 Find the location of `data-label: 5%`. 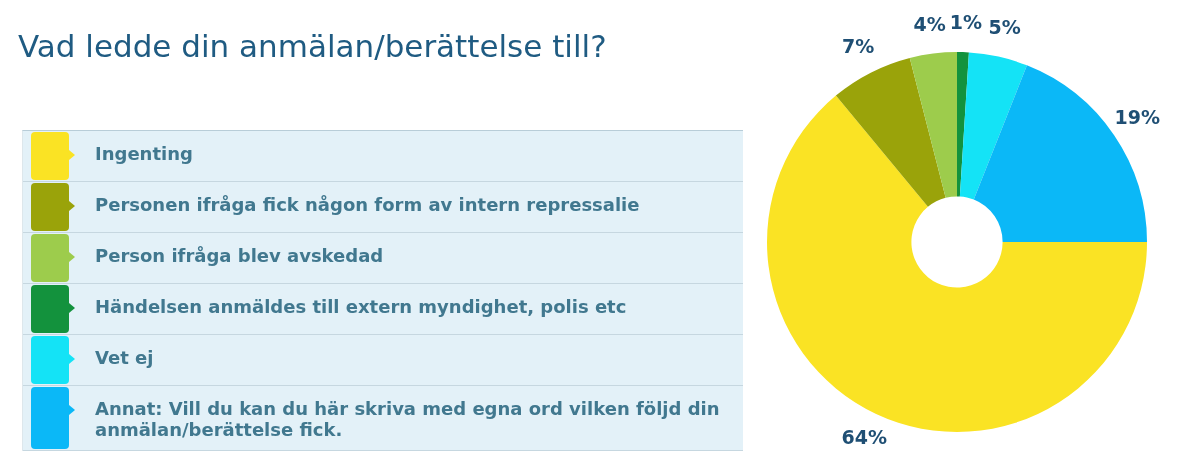

data-label: 5% is located at coordinates (1004, 27).